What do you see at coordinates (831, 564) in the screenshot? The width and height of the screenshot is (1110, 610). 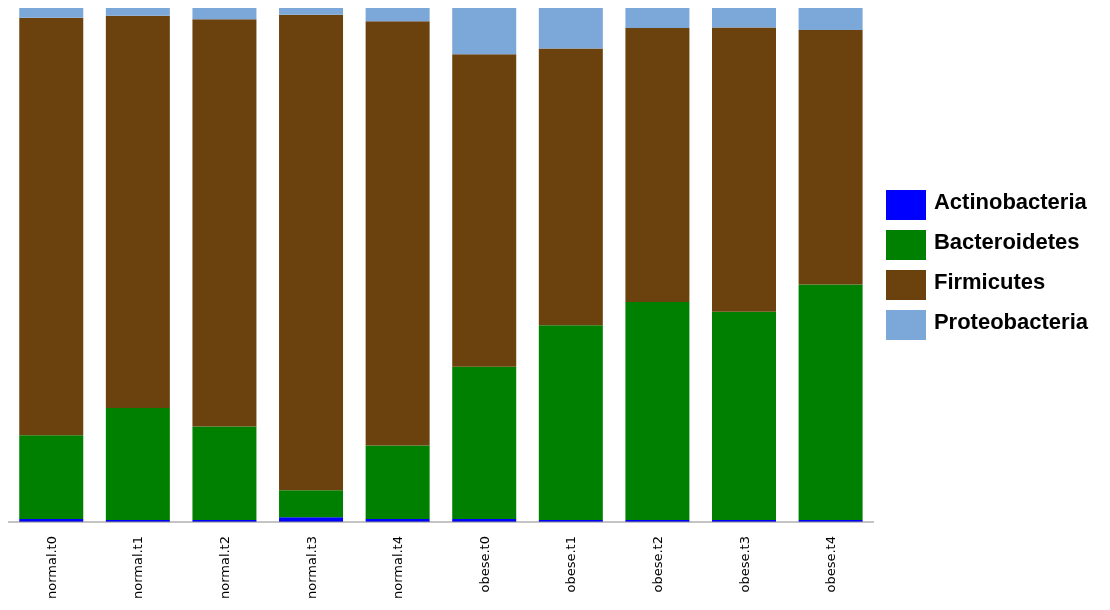 I see `x-tick-label: obese.t4` at bounding box center [831, 564].